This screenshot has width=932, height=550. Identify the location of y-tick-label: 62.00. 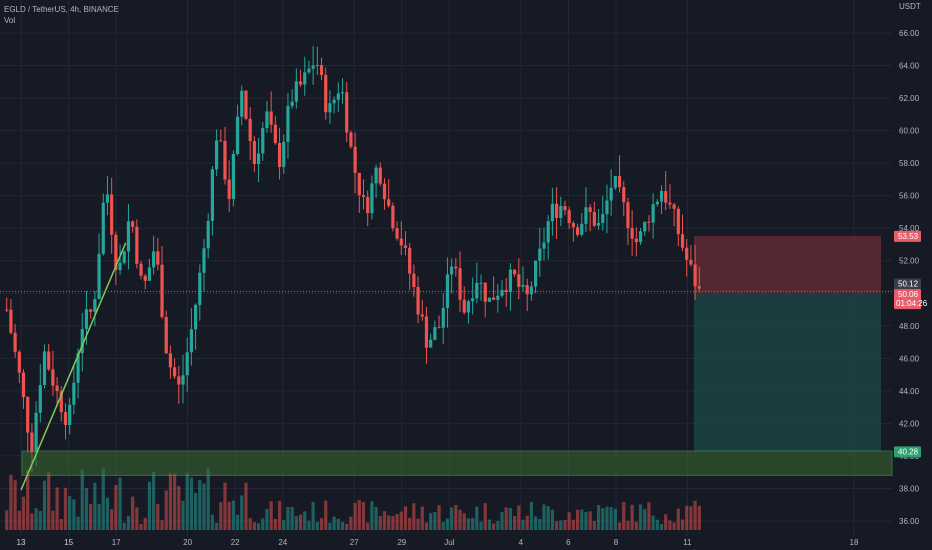
(909, 98).